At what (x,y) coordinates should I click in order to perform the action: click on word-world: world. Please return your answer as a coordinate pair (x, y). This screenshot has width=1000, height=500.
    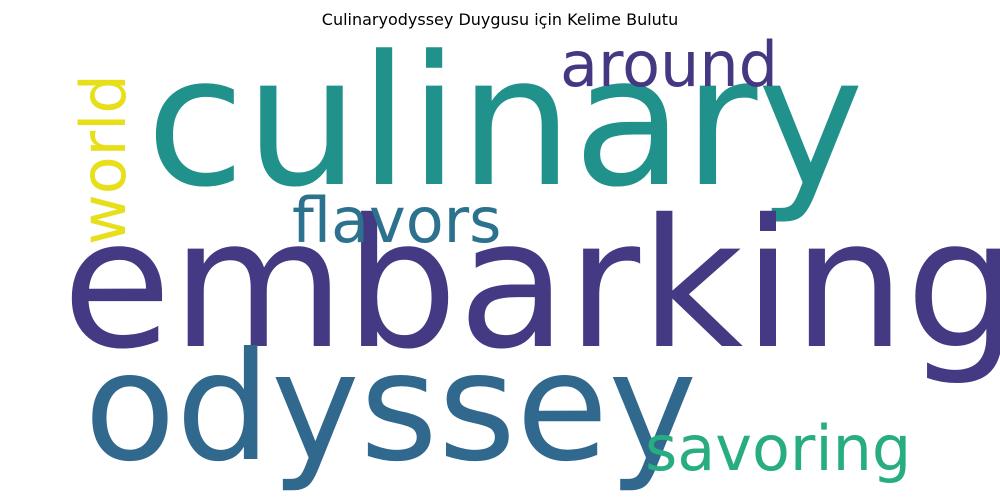
    Looking at the image, I should click on (103, 159).